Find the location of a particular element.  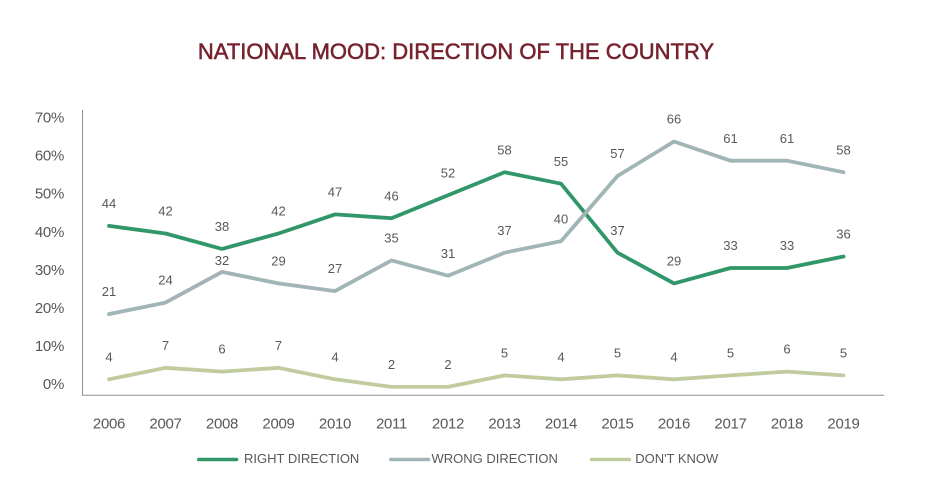

svg-text: 20% is located at coordinates (49, 308).